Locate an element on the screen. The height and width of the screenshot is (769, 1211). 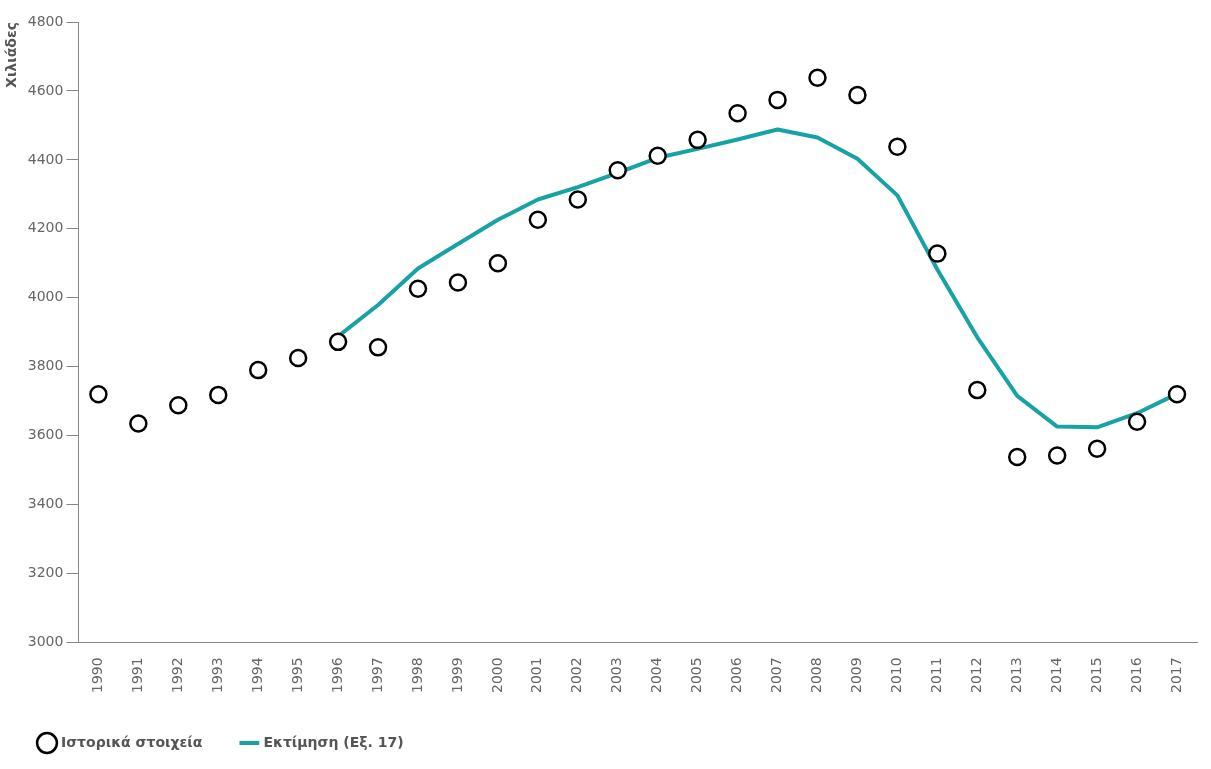
x-tick-label: 2014 is located at coordinates (1055, 675).